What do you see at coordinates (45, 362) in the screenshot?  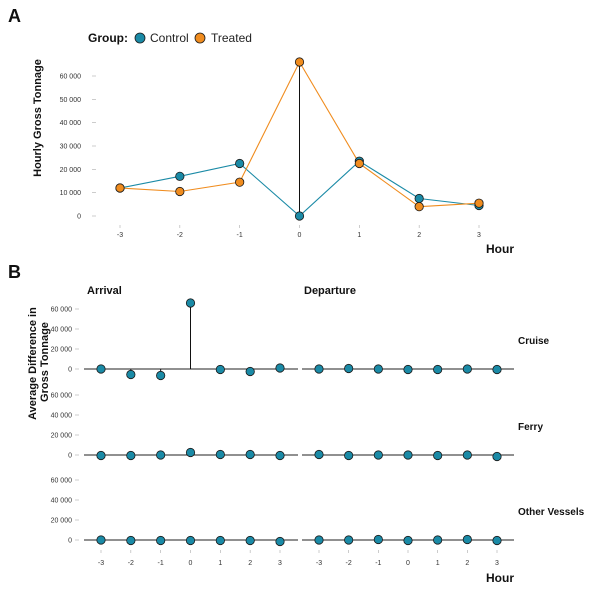 I see `y-axis-title-b-line2: Gross Tonnage` at bounding box center [45, 362].